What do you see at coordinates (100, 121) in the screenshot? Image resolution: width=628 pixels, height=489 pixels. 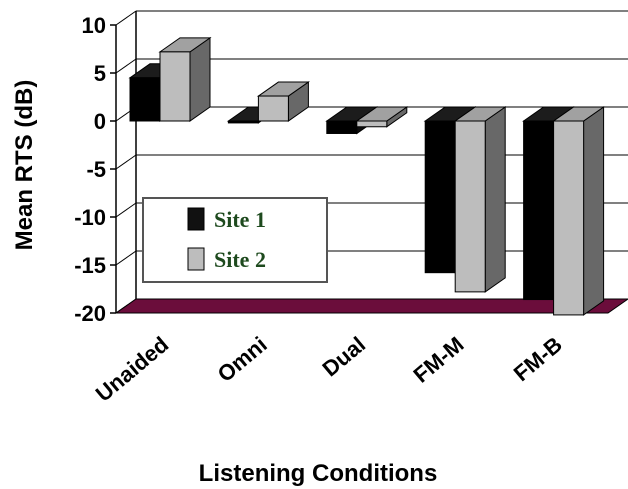 I see `y-tick-label: 0` at bounding box center [100, 121].